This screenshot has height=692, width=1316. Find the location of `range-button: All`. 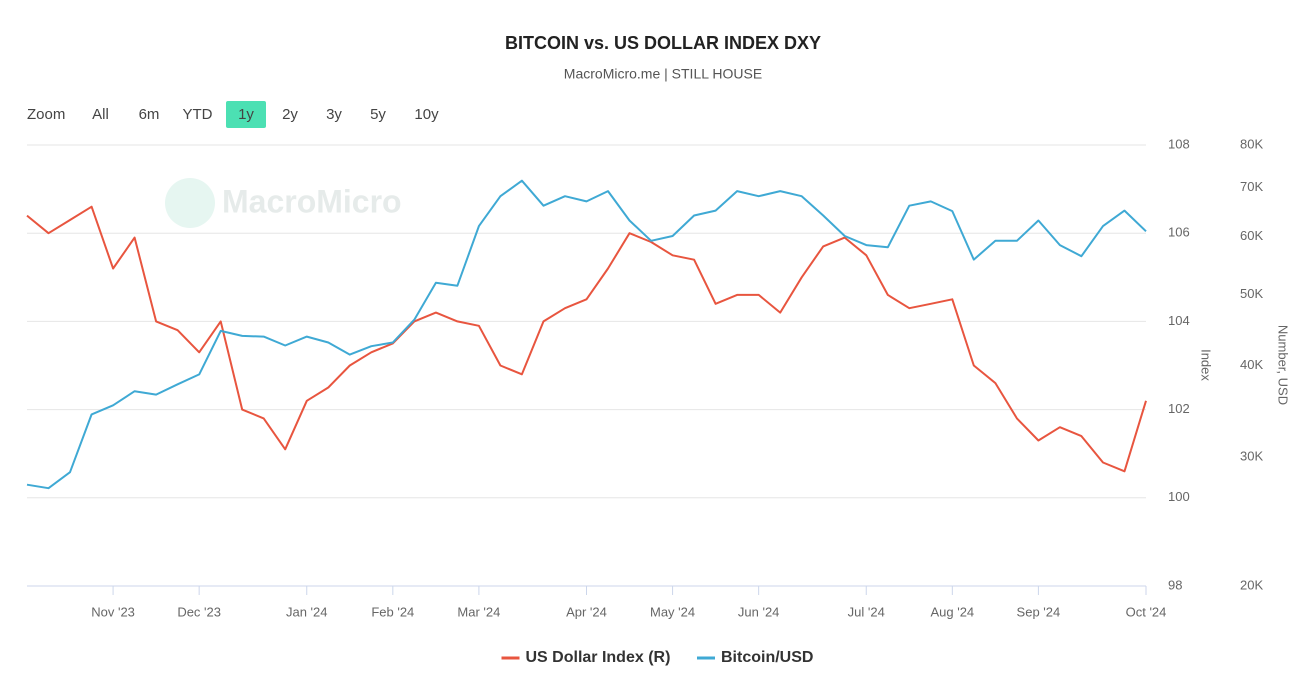

range-button: All is located at coordinates (100, 114).